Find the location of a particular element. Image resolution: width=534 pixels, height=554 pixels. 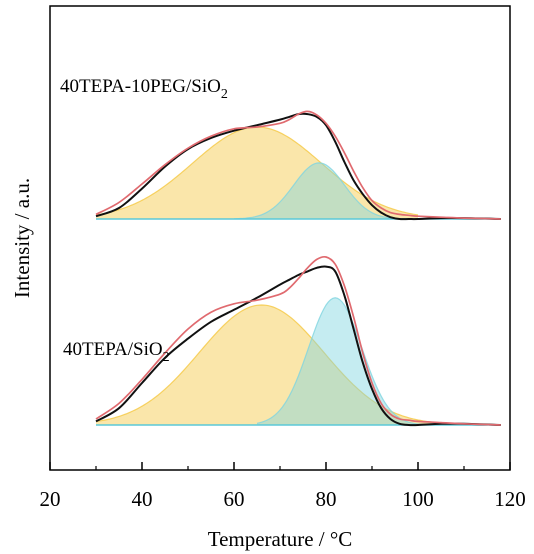

x-tick-label: 40 is located at coordinates (142, 499).